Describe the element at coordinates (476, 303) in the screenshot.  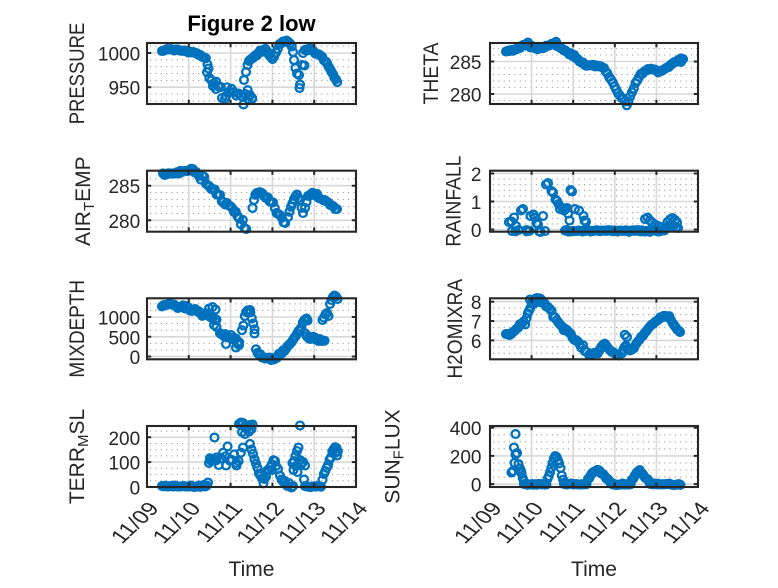
I see `svg-text: 8` at that location.